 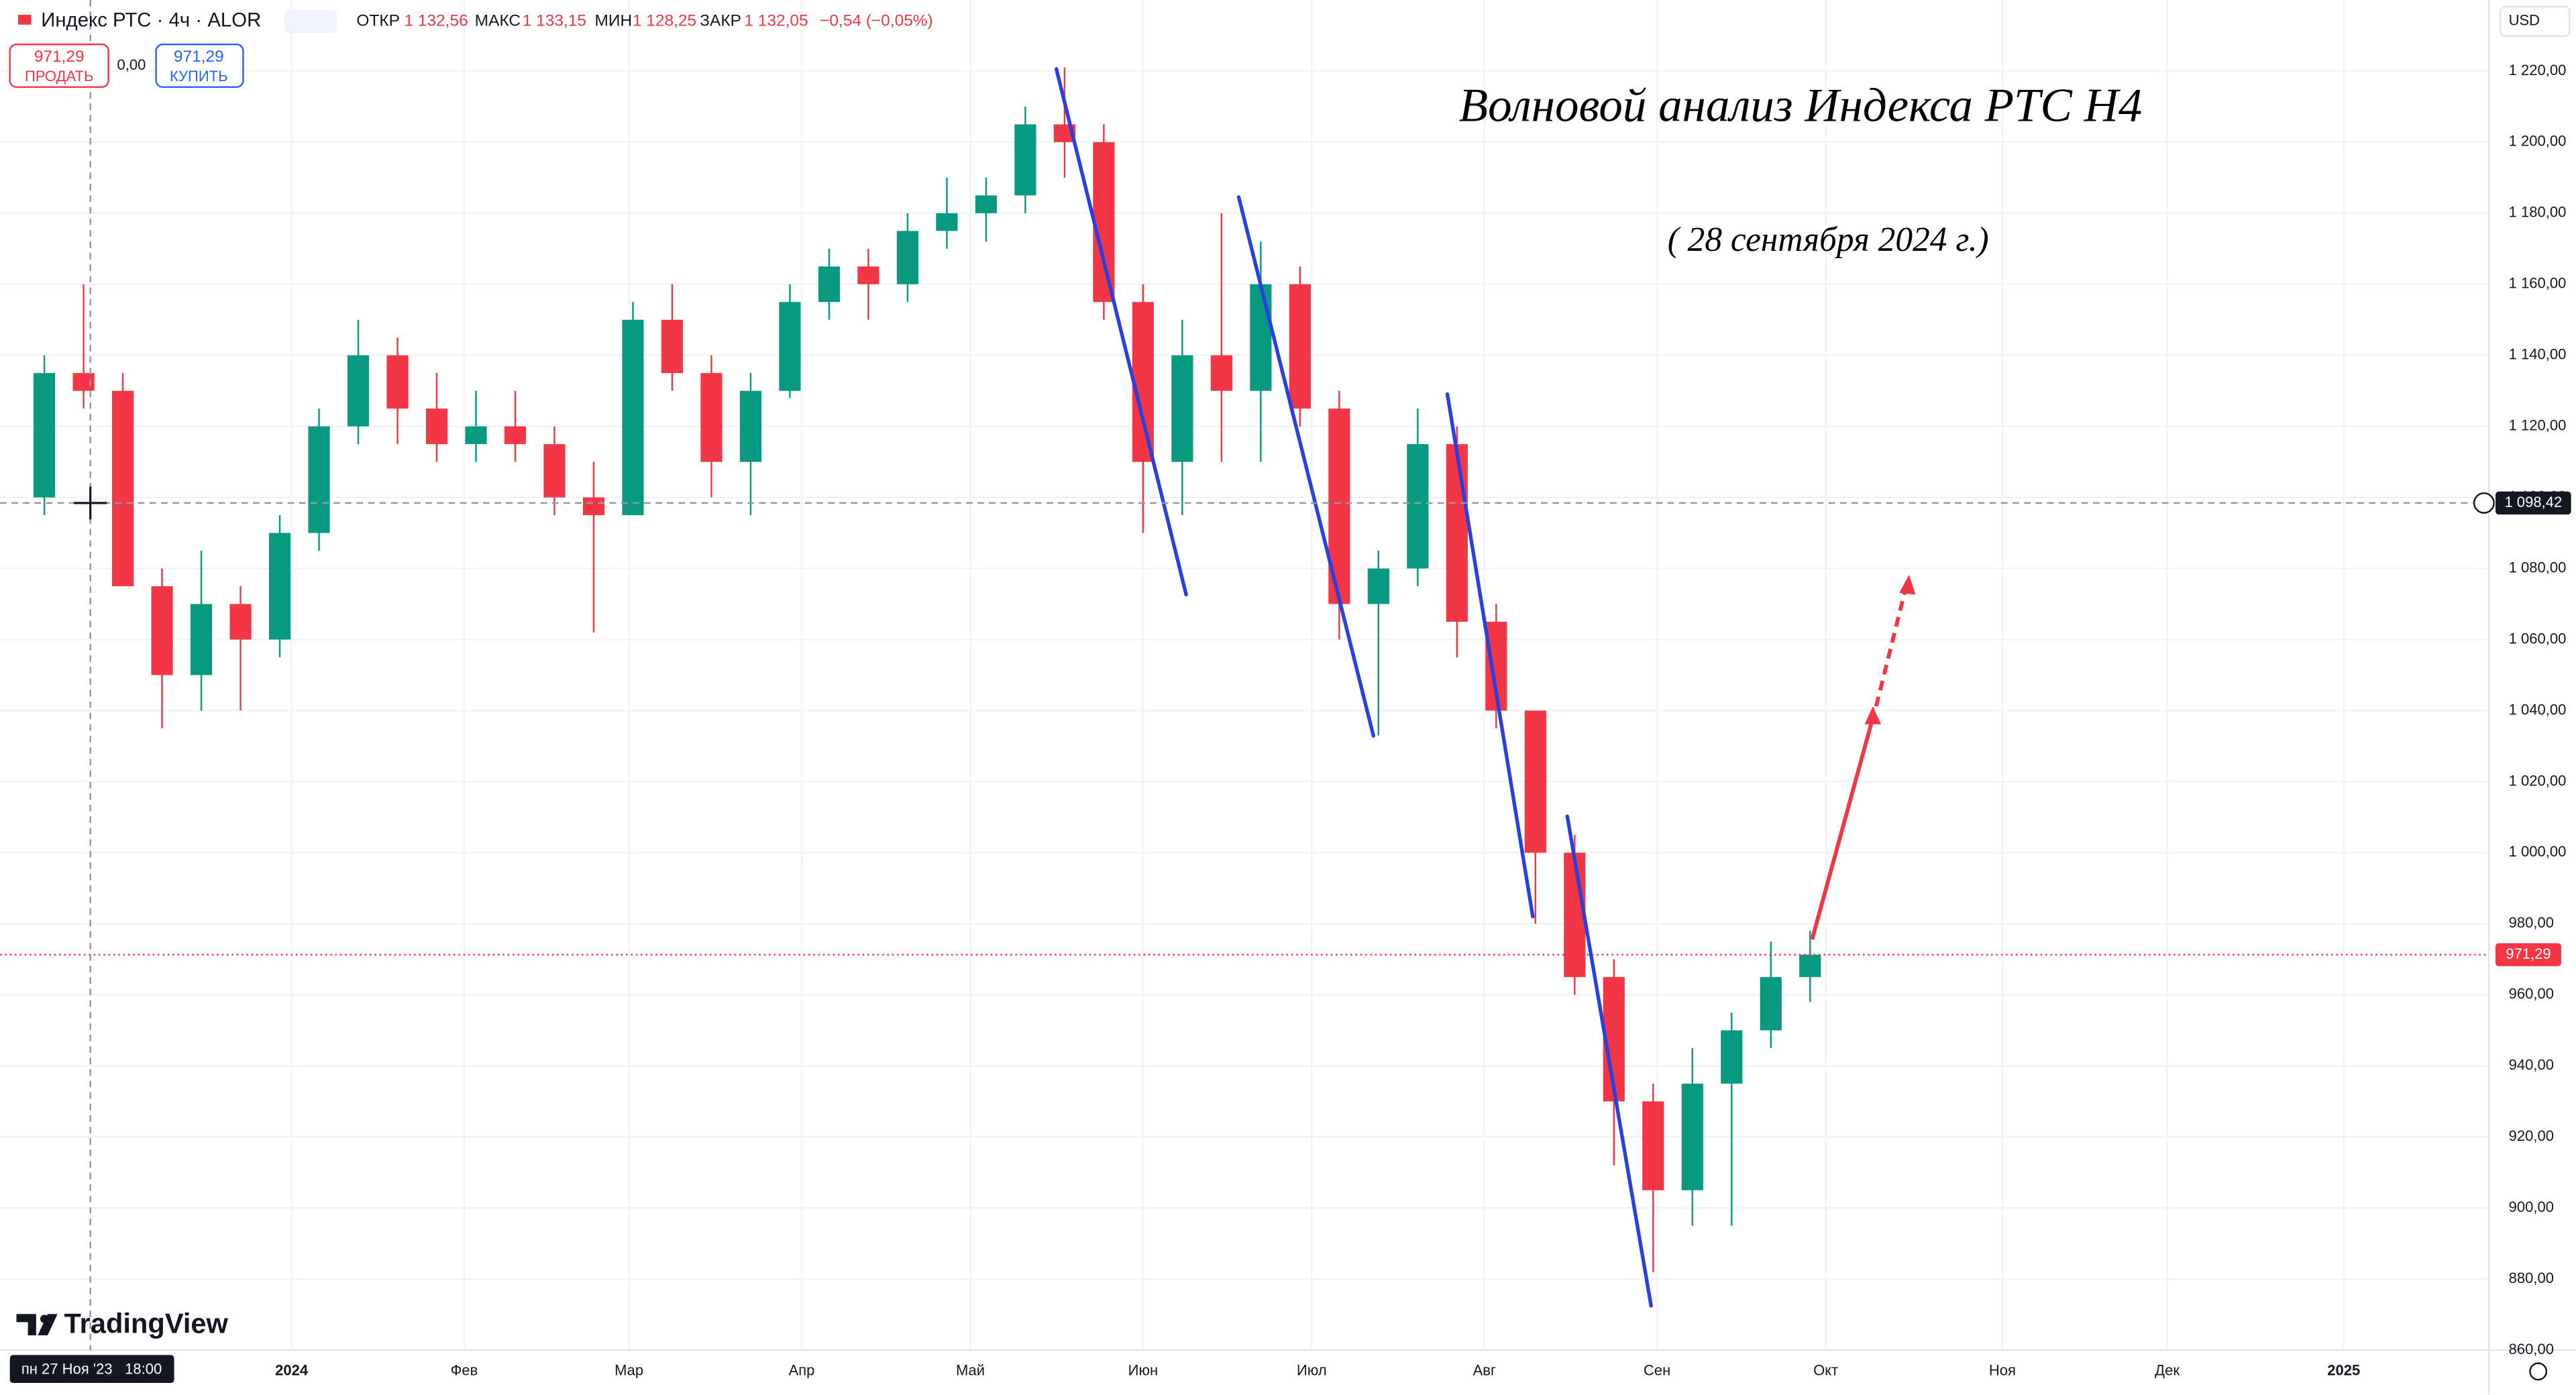 I want to click on y-tick-label: 900,00, so click(x=2531, y=1206).